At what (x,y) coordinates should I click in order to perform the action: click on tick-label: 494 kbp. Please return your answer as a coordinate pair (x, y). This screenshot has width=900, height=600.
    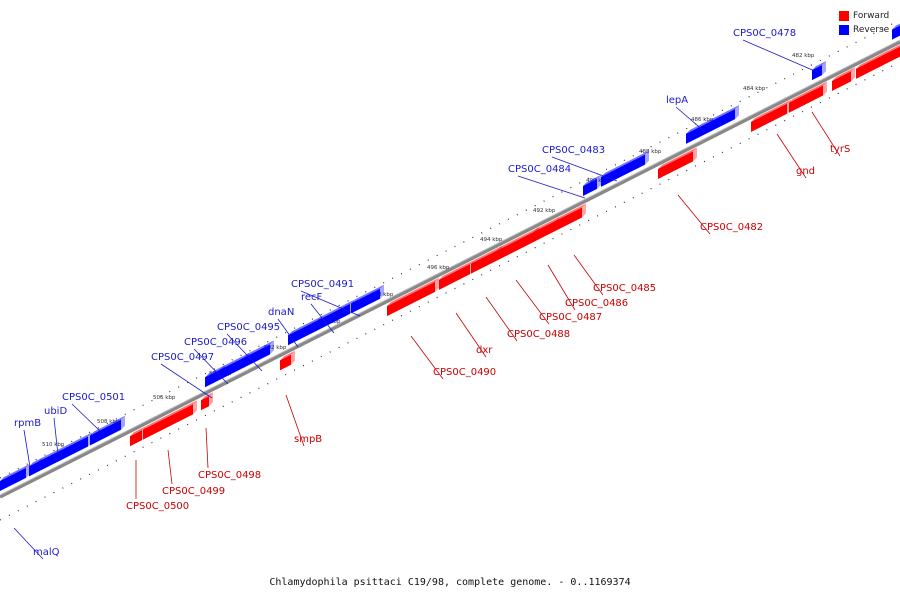
    Looking at the image, I should click on (491, 240).